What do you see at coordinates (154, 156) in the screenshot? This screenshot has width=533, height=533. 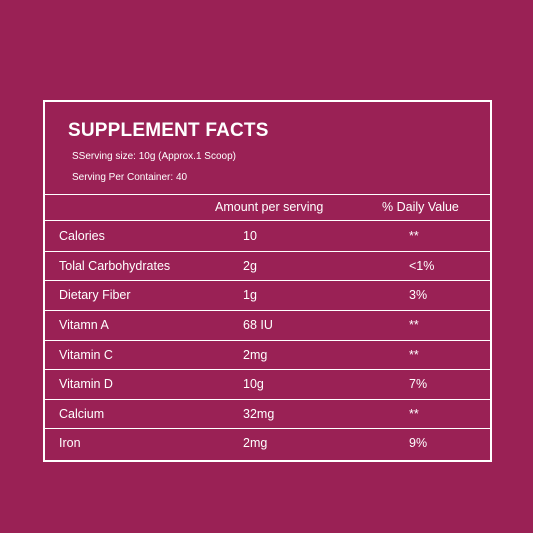 I see `serving-size: SServing size: 10g (Approx.1 Scoop)` at bounding box center [154, 156].